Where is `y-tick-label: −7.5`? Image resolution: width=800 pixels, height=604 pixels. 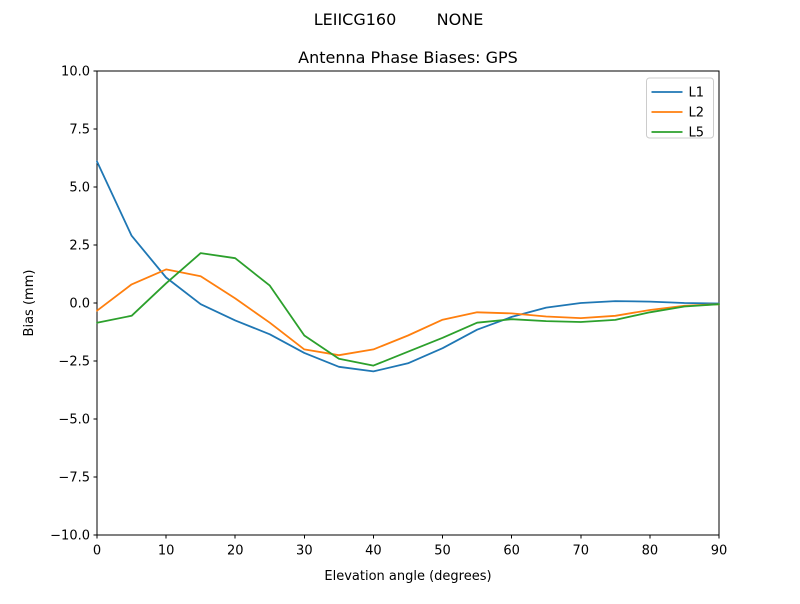 y-tick-label: −7.5 is located at coordinates (74, 478).